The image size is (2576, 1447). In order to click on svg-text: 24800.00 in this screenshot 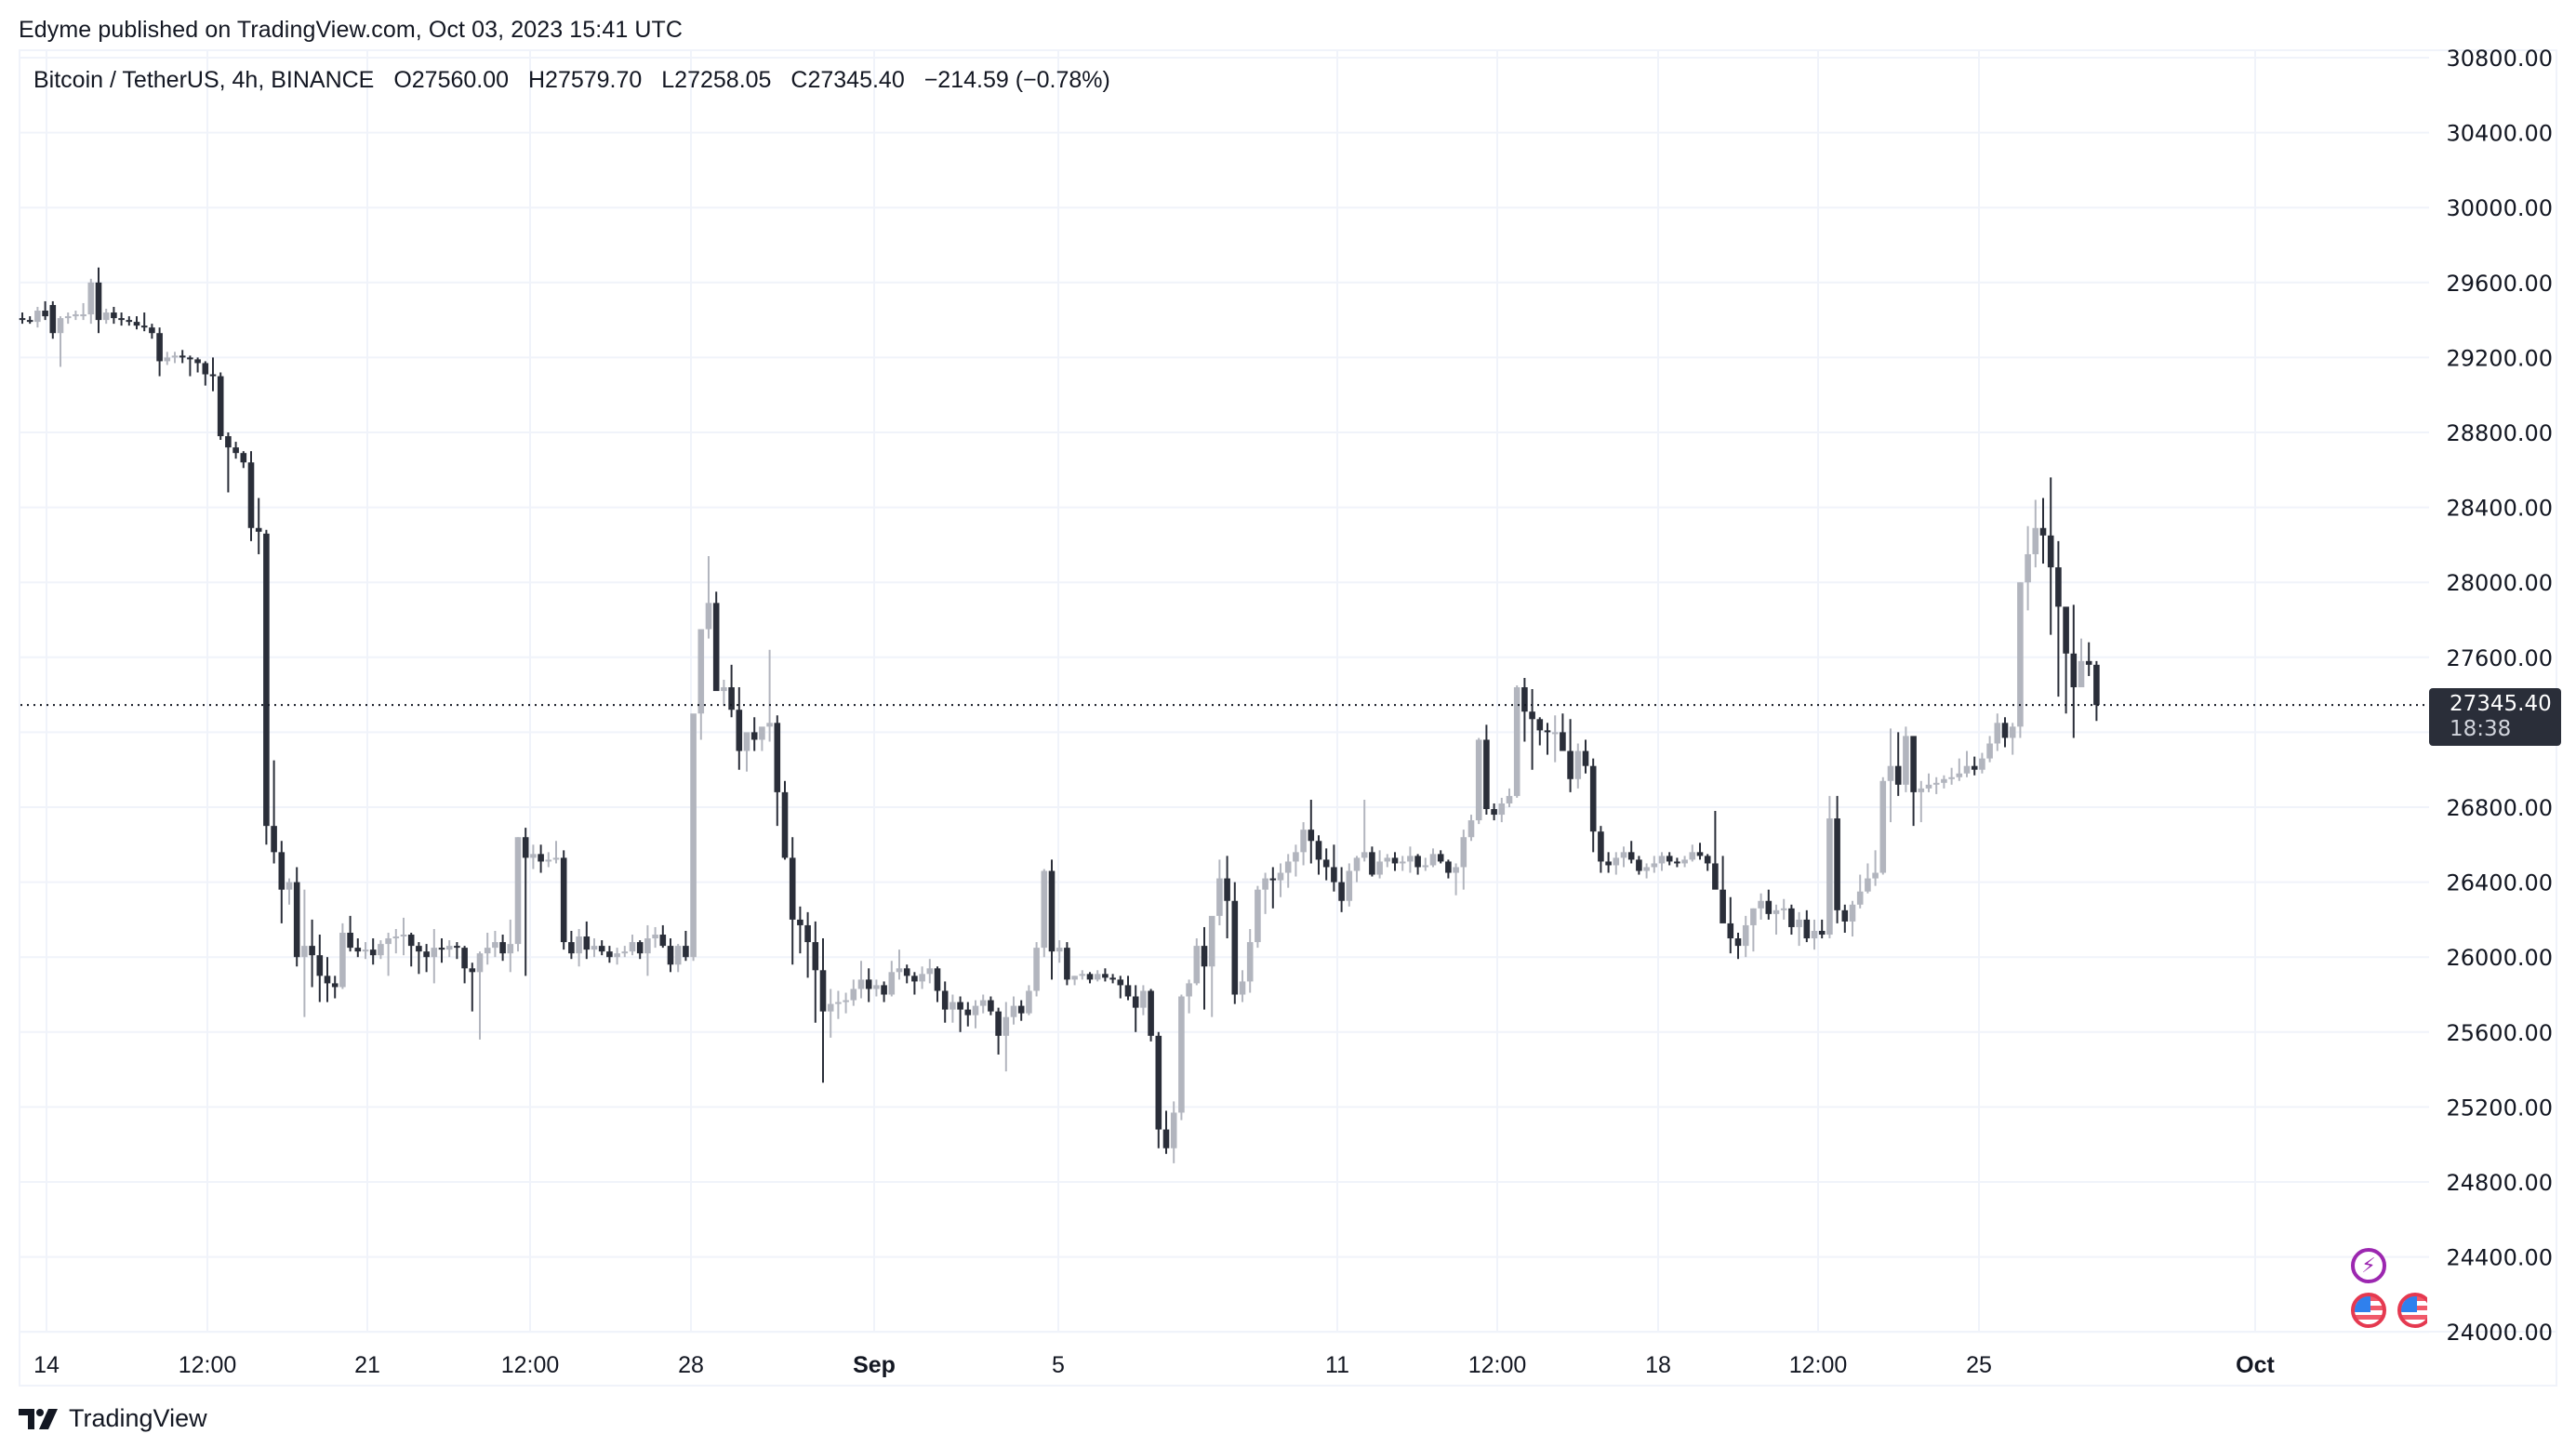, I will do `click(2499, 1183)`.